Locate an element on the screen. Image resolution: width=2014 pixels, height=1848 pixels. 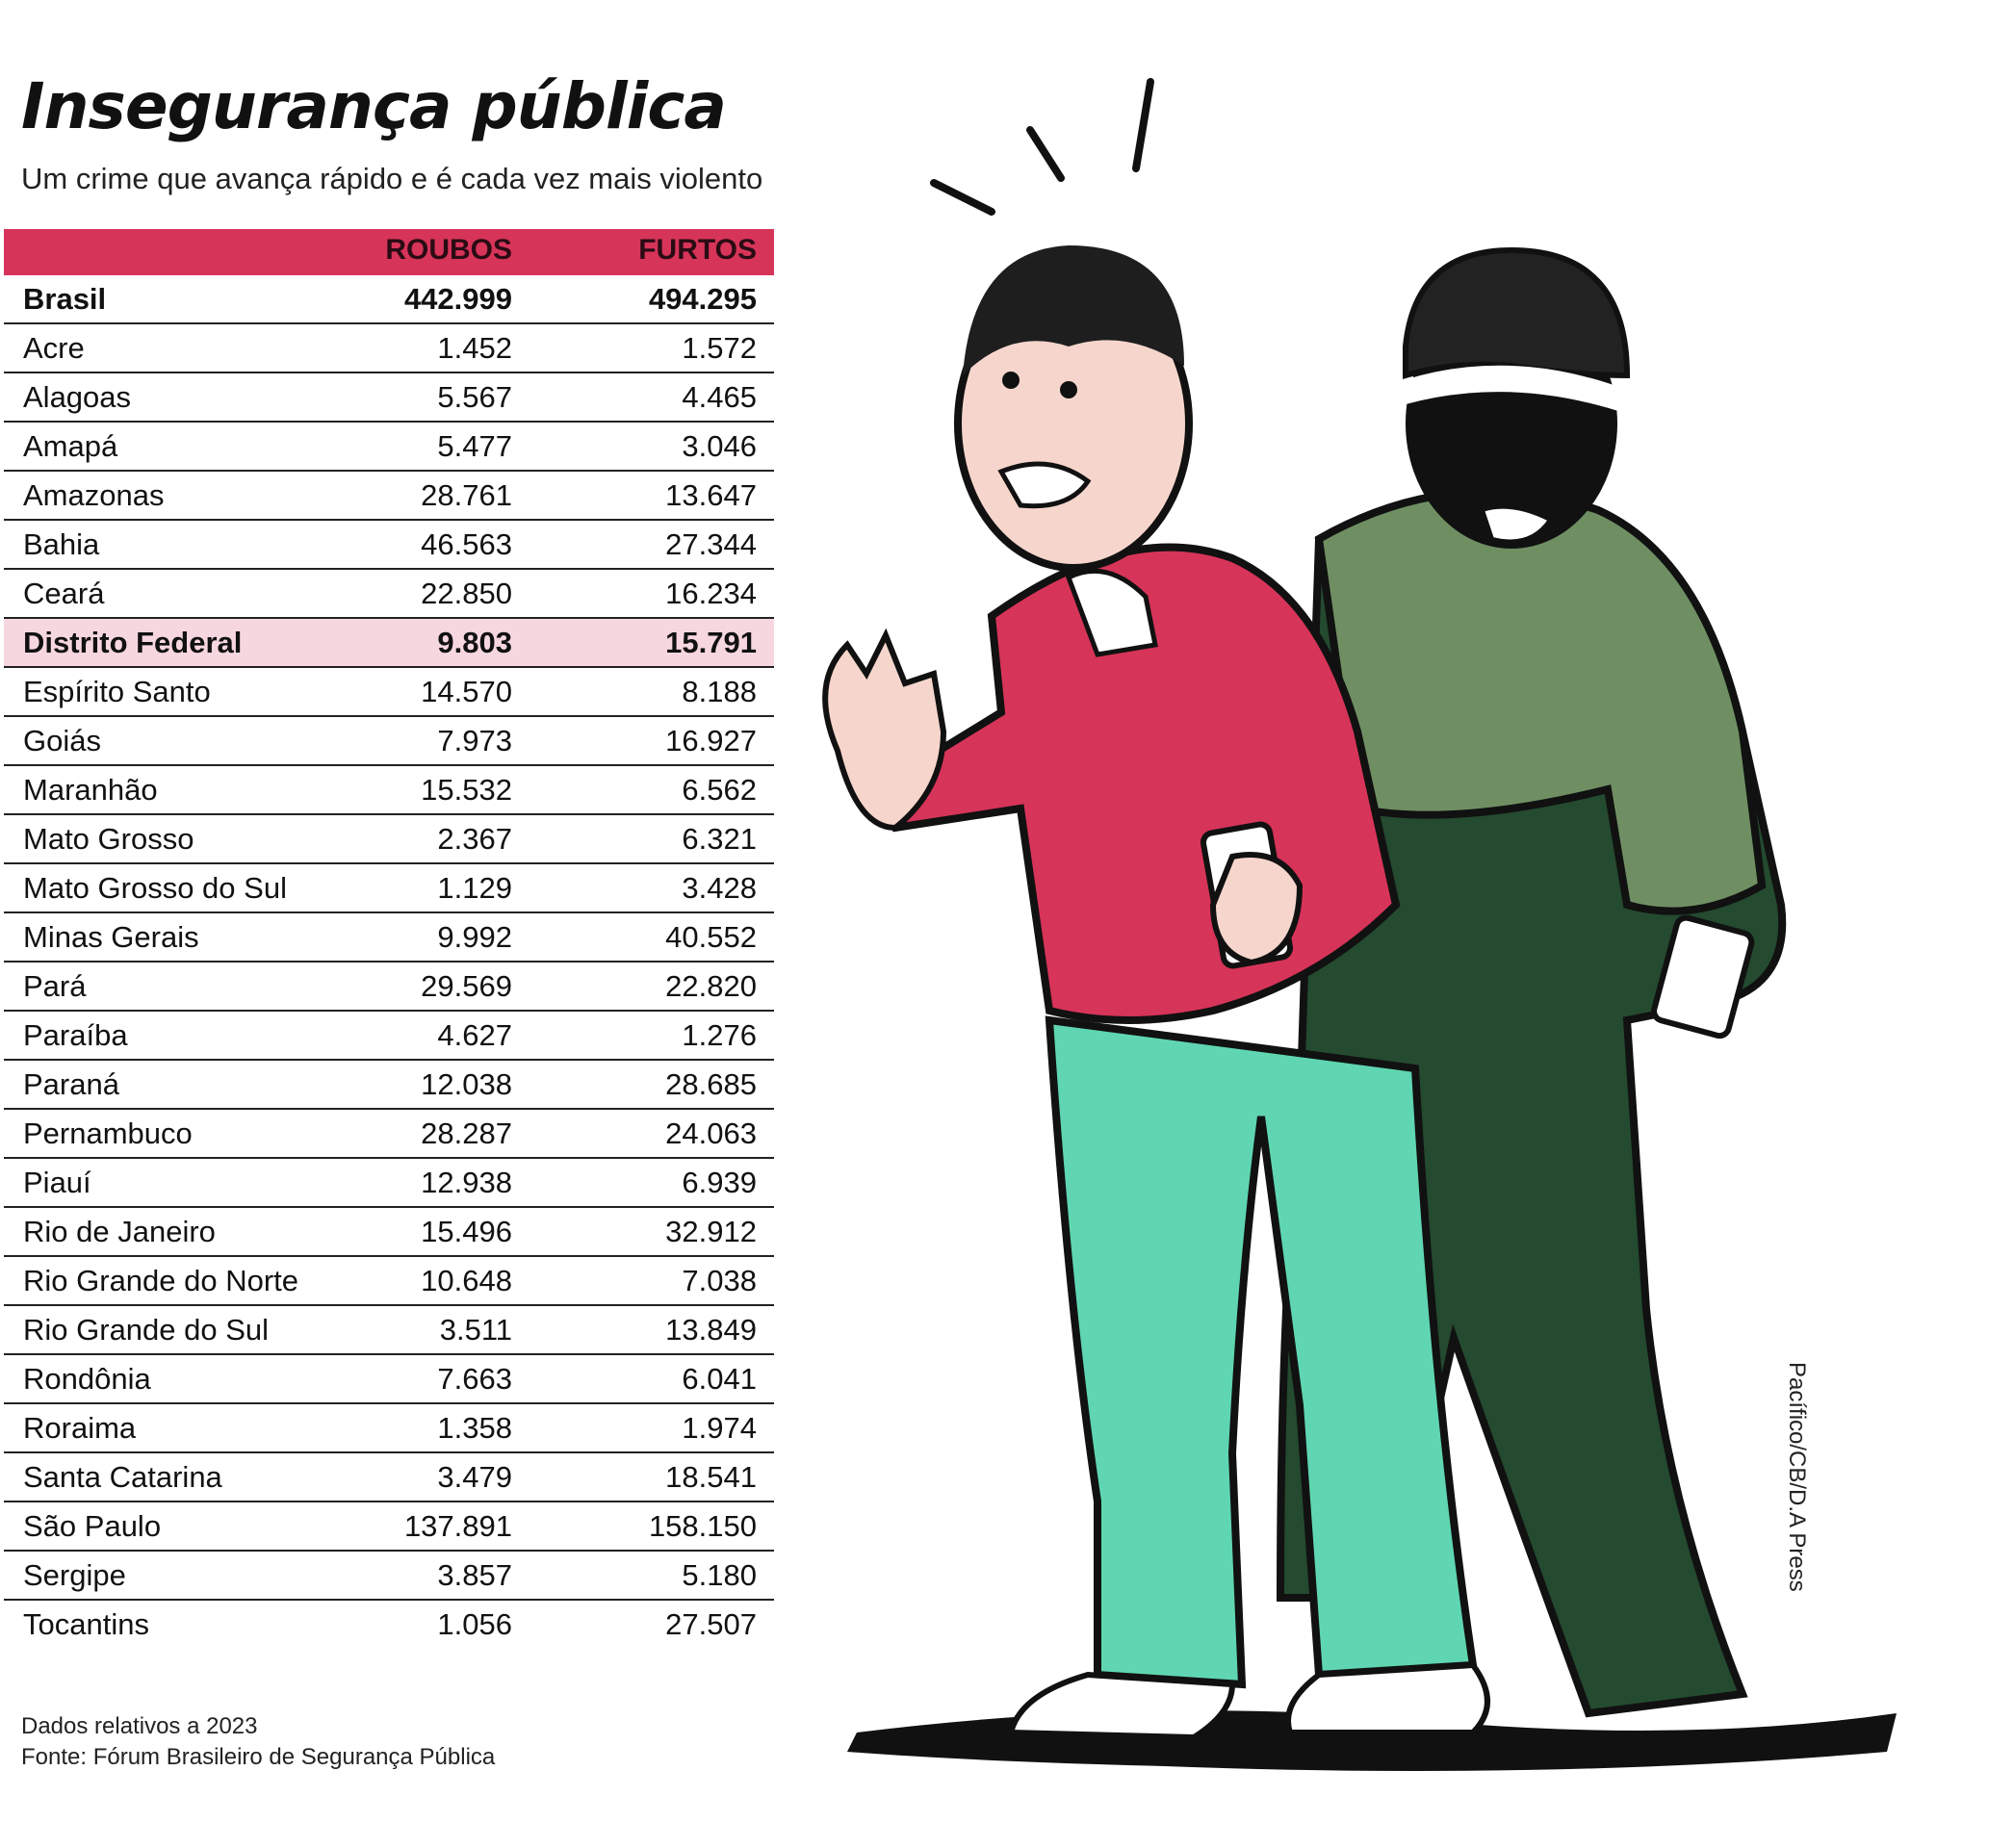
furtos-value: 4.465 is located at coordinates (719, 397).